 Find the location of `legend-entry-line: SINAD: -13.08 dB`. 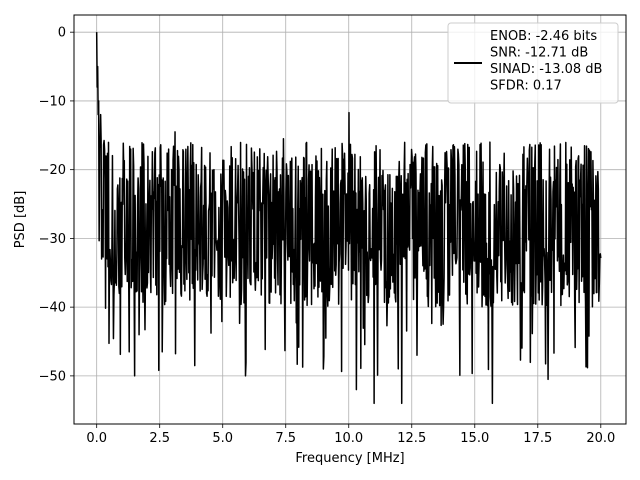

legend-entry-line: SINAD: -13.08 dB is located at coordinates (546, 69).